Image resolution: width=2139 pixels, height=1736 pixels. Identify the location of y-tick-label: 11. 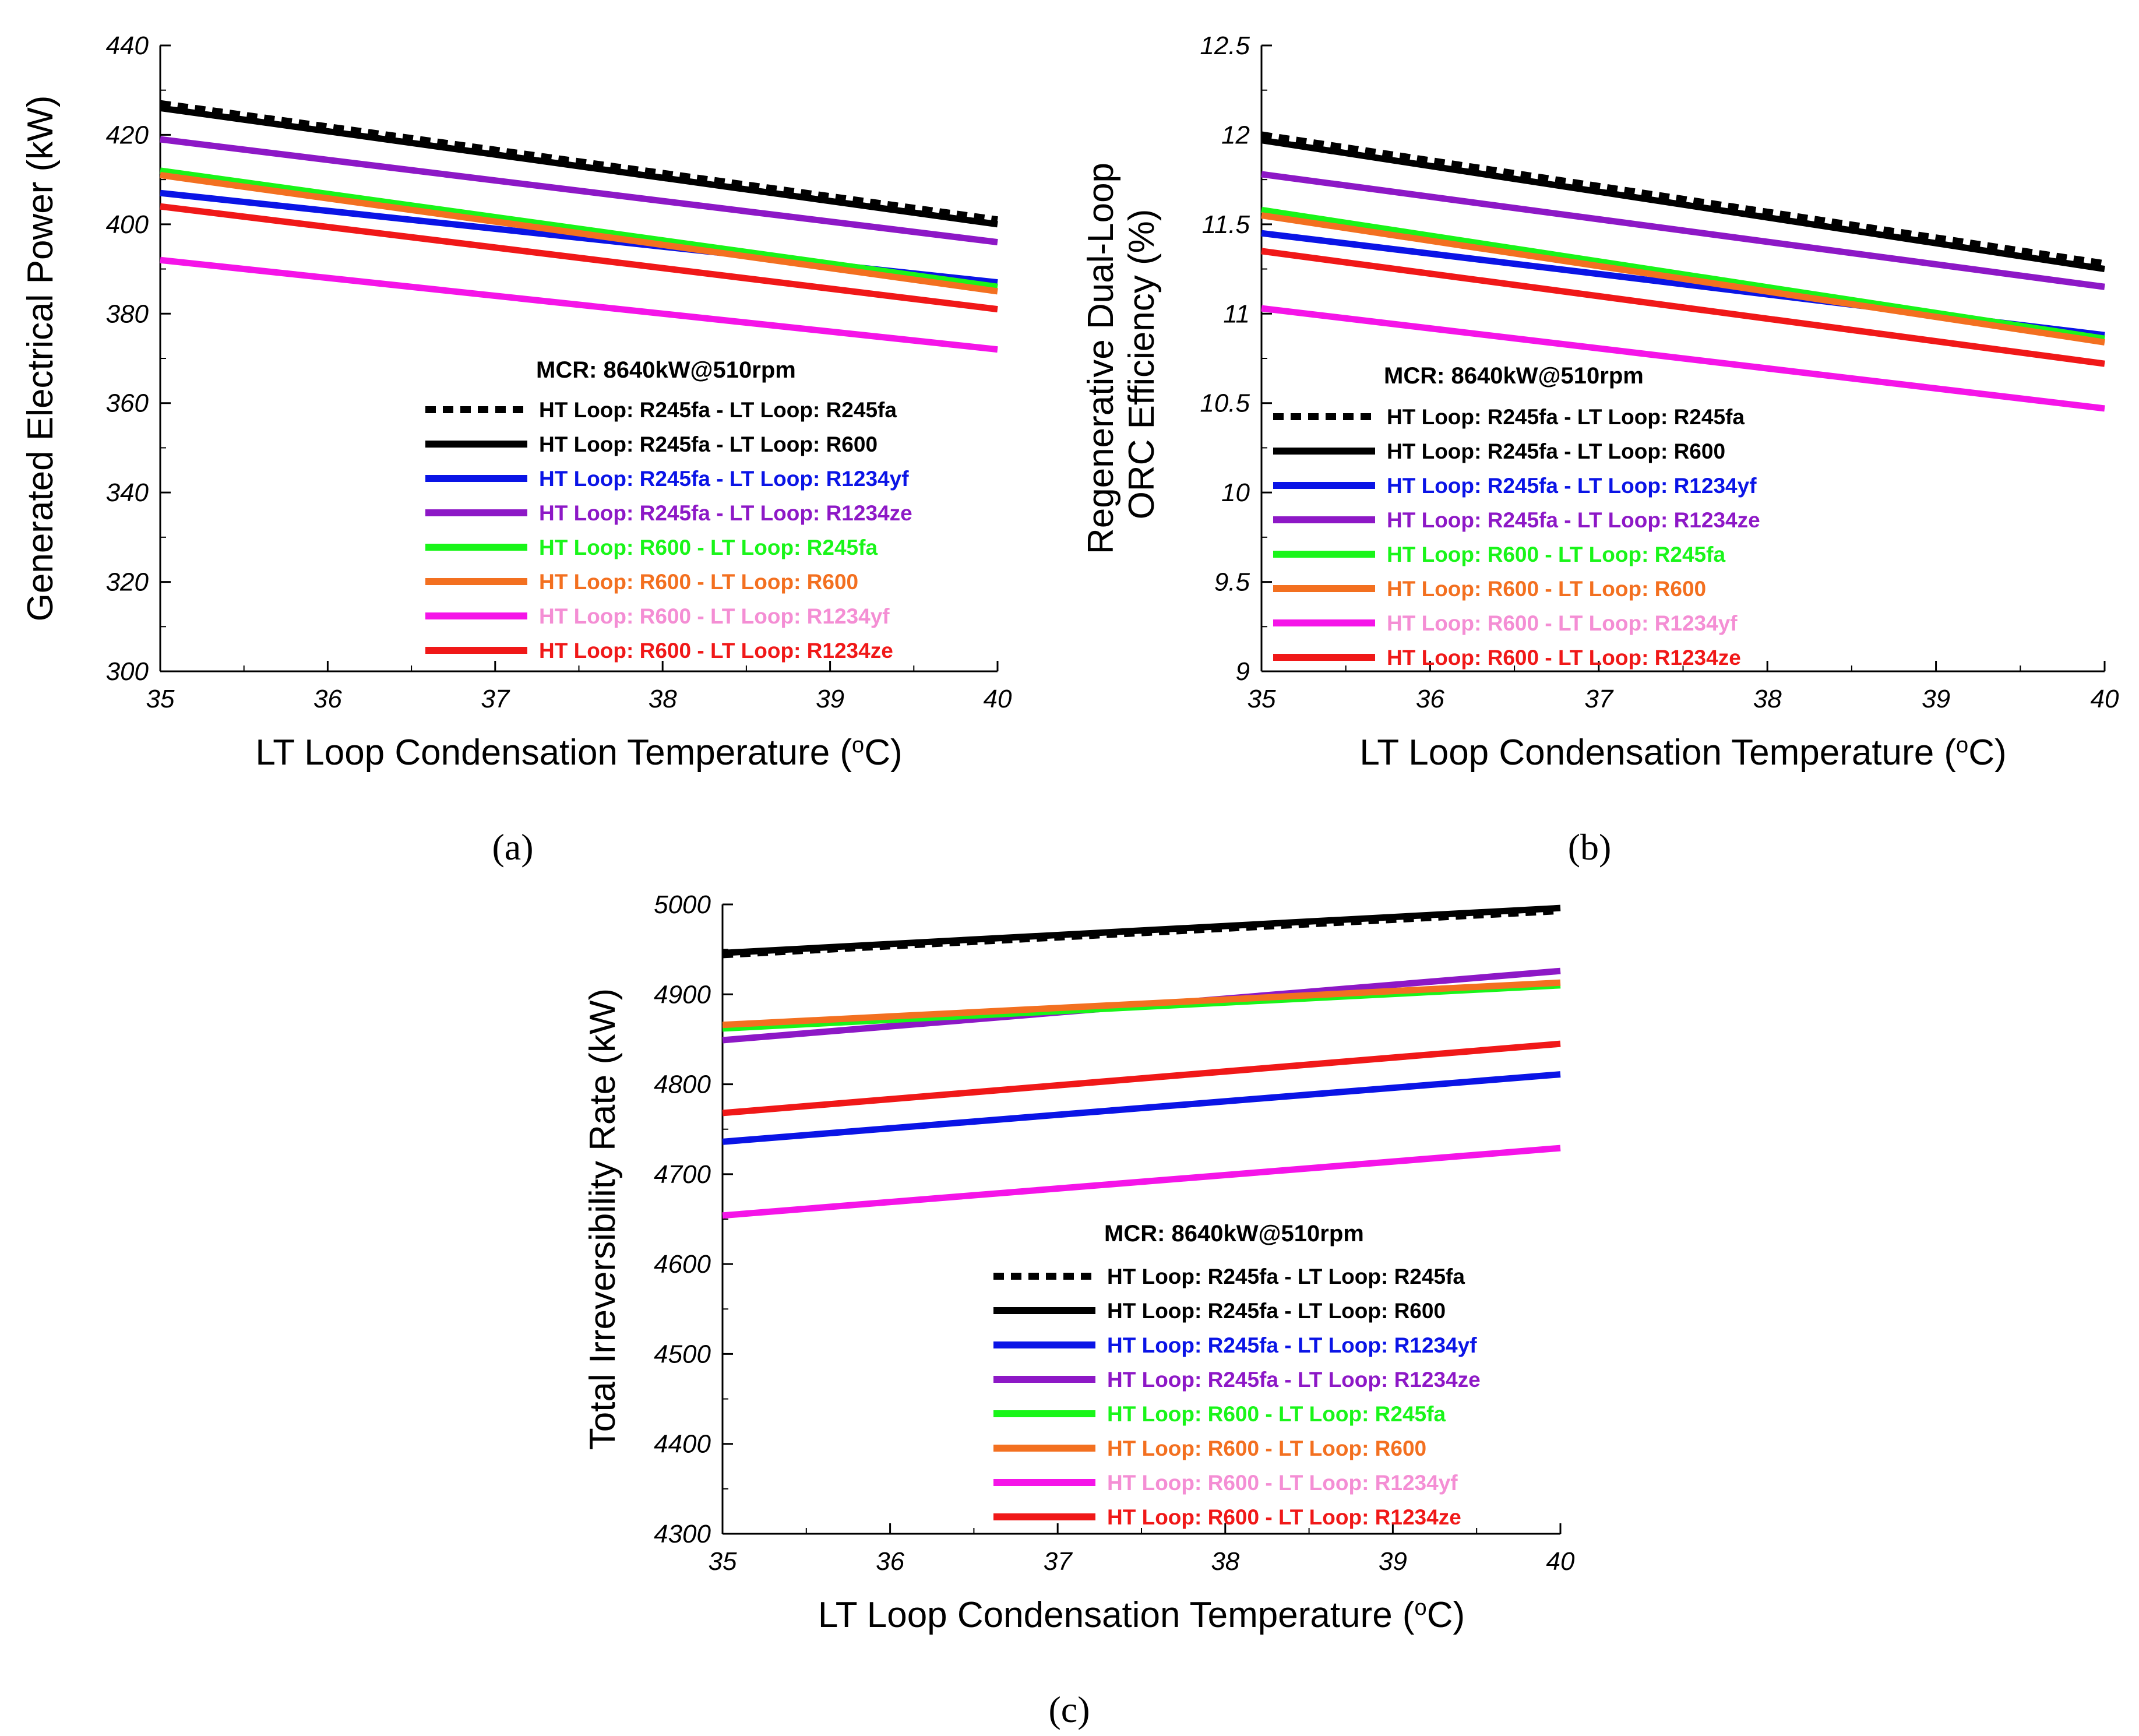
(1236, 314).